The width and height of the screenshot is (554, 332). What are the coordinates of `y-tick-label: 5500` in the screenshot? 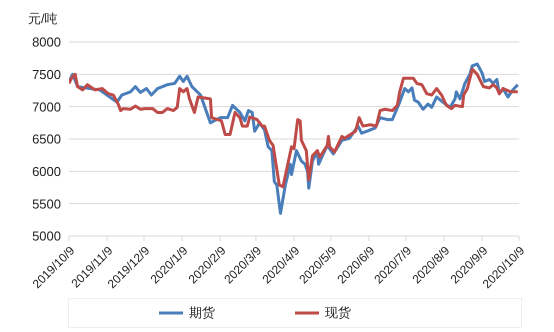 It's located at (46, 204).